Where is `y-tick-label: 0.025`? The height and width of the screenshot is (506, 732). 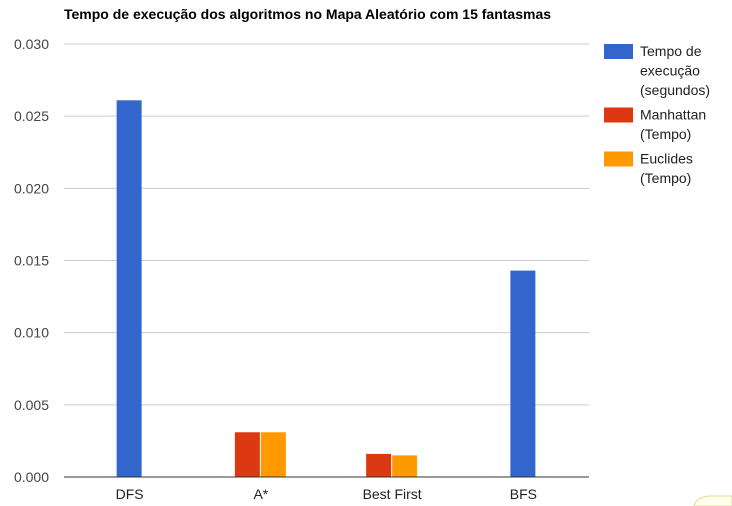
y-tick-label: 0.025 is located at coordinates (31, 116).